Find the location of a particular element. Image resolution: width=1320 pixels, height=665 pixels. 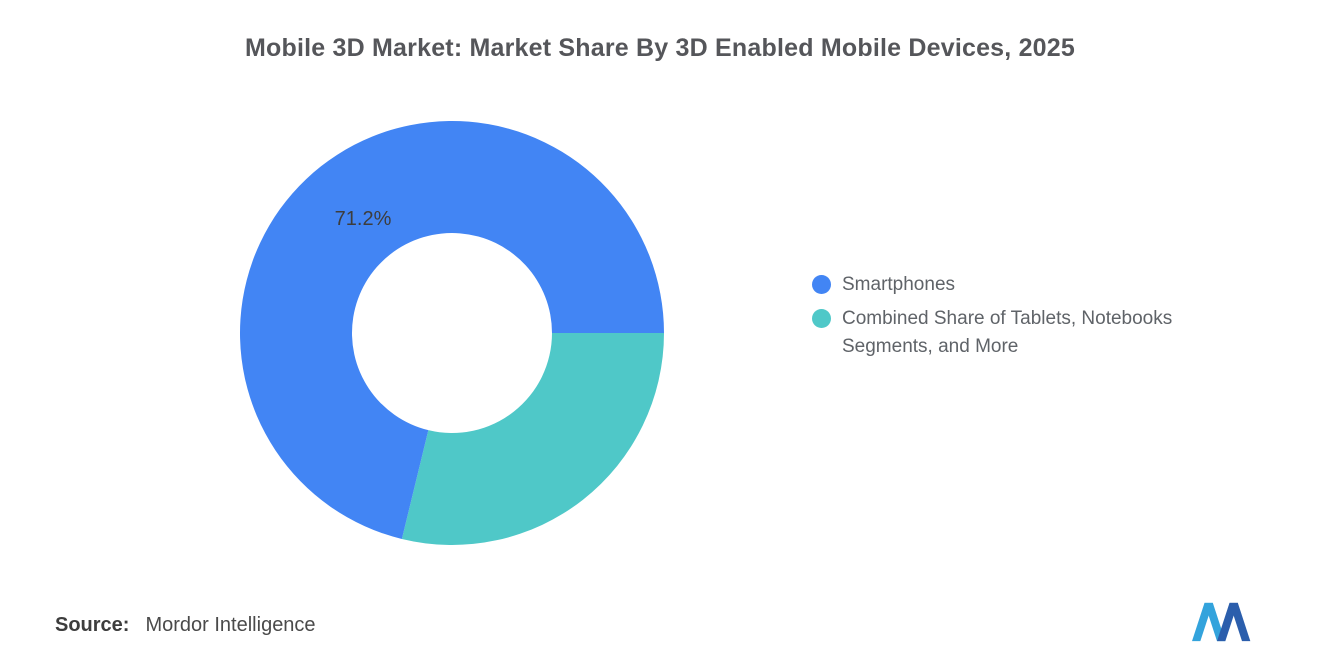

source-label: Source: is located at coordinates (92, 625).